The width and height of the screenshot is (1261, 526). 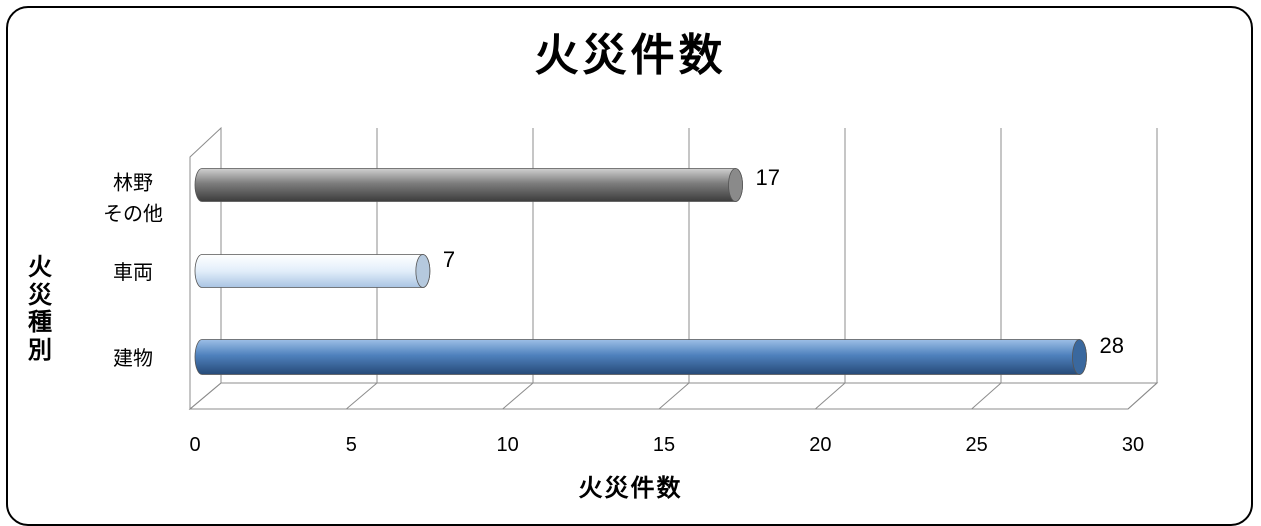 What do you see at coordinates (1111, 345) in the screenshot?
I see `data-label: 28` at bounding box center [1111, 345].